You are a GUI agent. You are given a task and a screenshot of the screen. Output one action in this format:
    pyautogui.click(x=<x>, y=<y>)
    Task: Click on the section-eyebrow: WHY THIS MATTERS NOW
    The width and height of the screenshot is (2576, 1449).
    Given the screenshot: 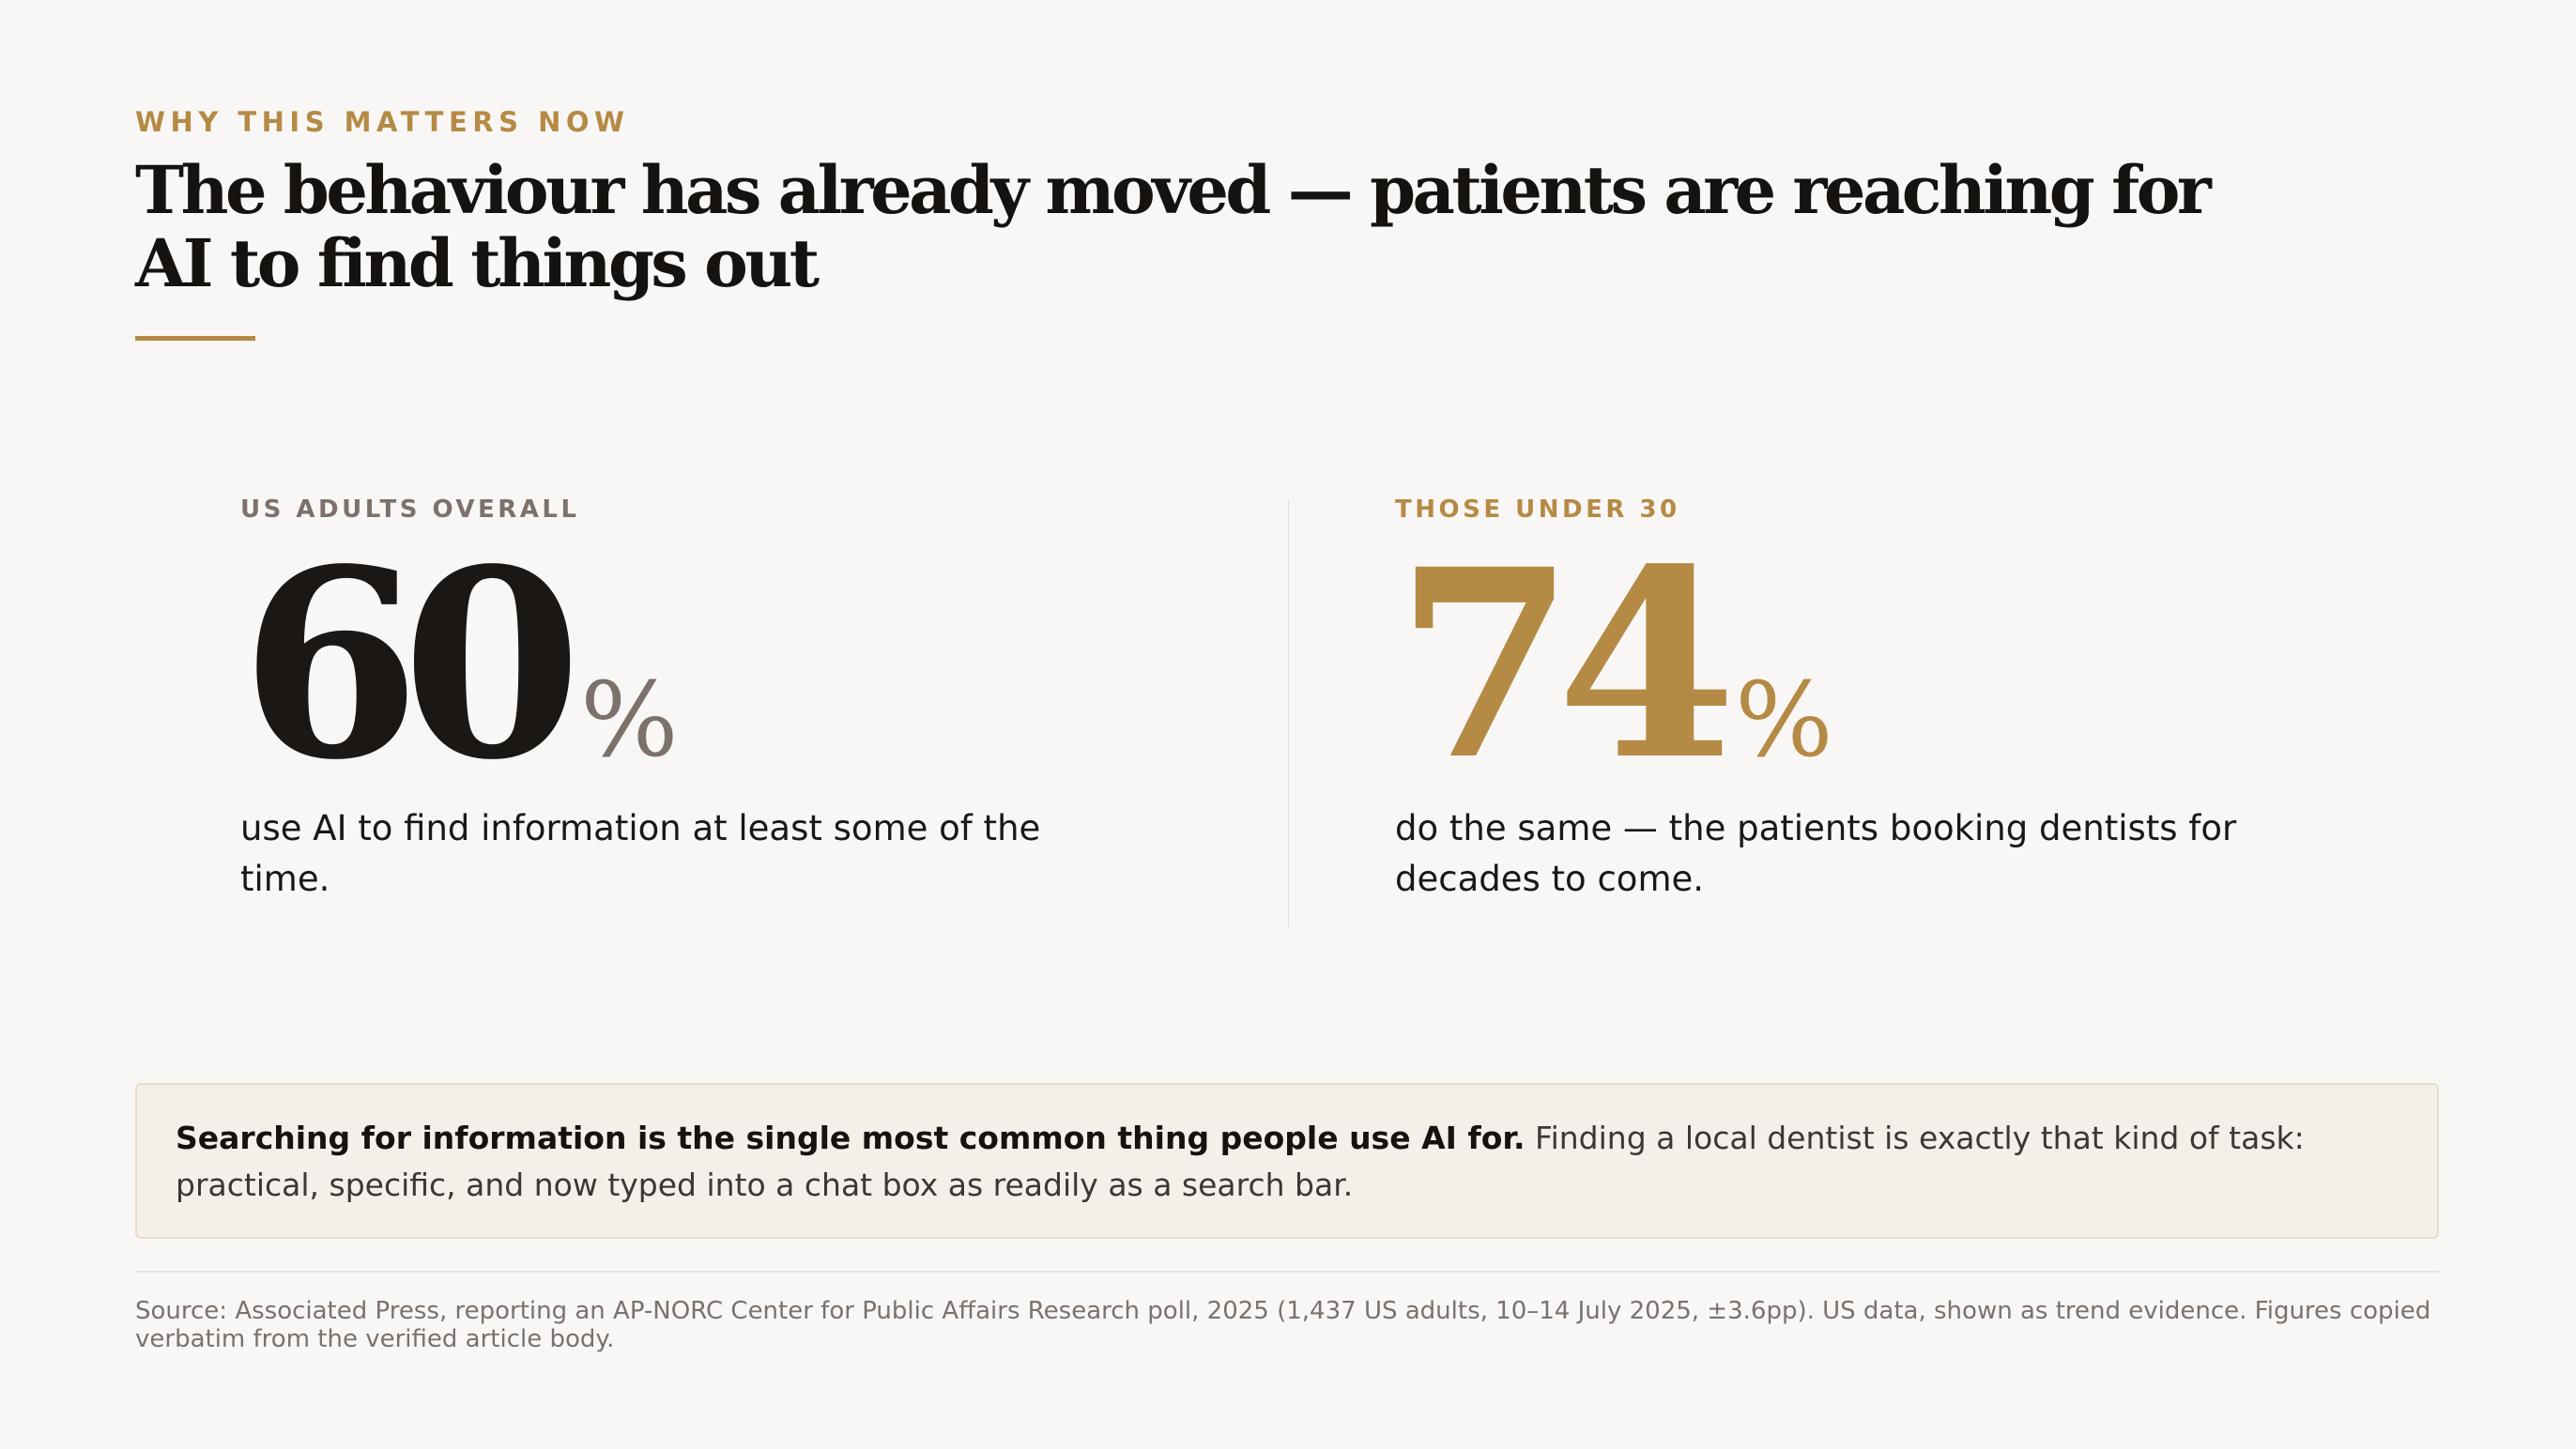 What is the action you would take?
    pyautogui.click(x=383, y=122)
    